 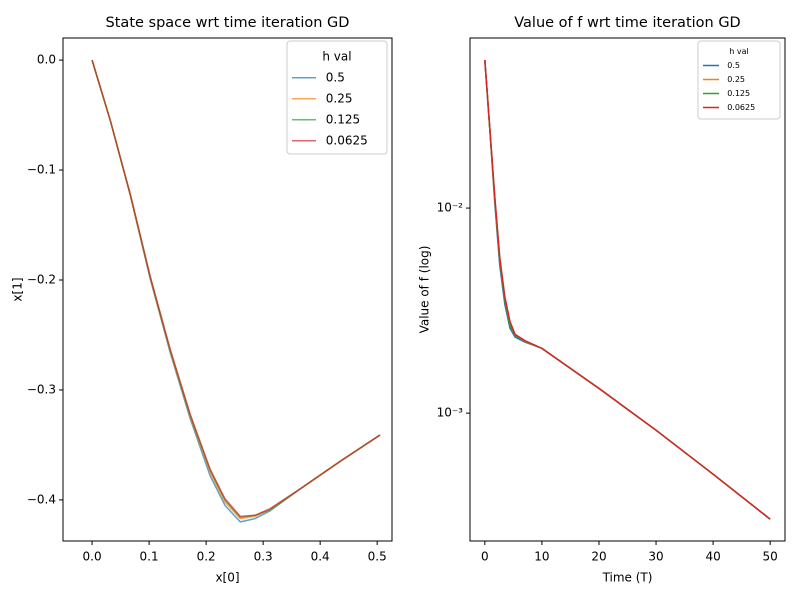 What do you see at coordinates (450, 208) in the screenshot?
I see `y-tick-label: 10⁻²` at bounding box center [450, 208].